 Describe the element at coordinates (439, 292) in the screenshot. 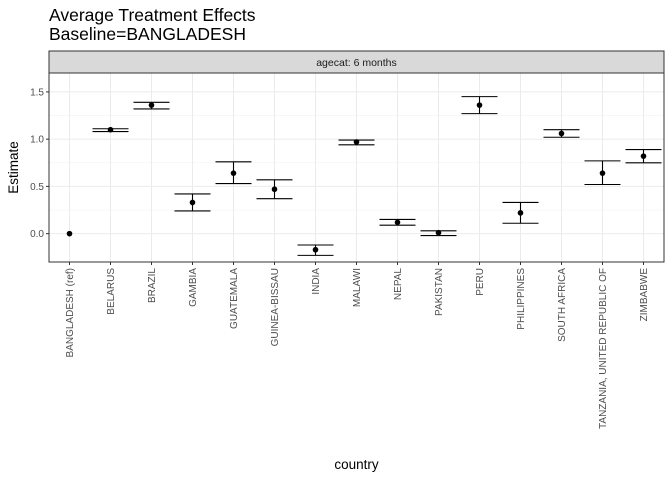

I see `x-tick-label: PAKISTAN` at that location.